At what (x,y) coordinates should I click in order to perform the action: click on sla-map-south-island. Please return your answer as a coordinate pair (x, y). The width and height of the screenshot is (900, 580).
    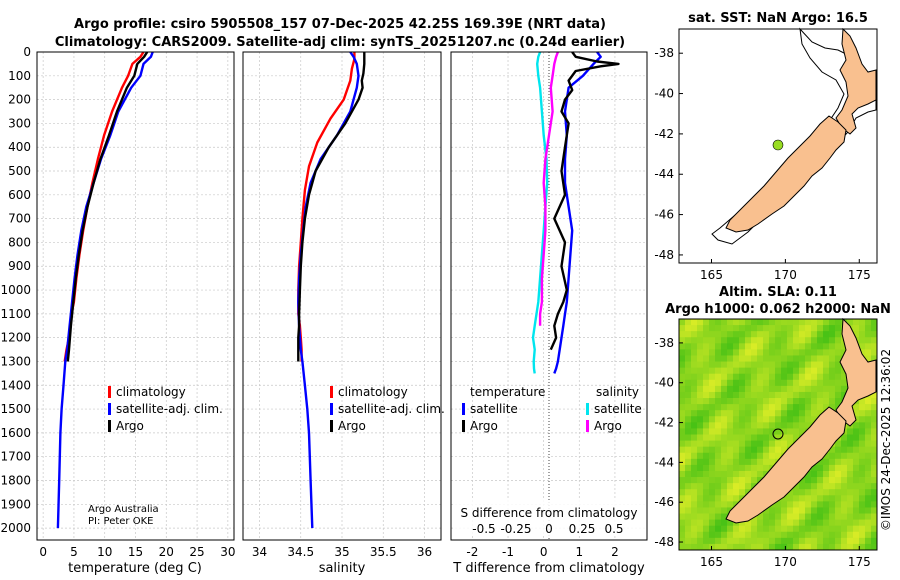
    Looking at the image, I should click on (786, 465).